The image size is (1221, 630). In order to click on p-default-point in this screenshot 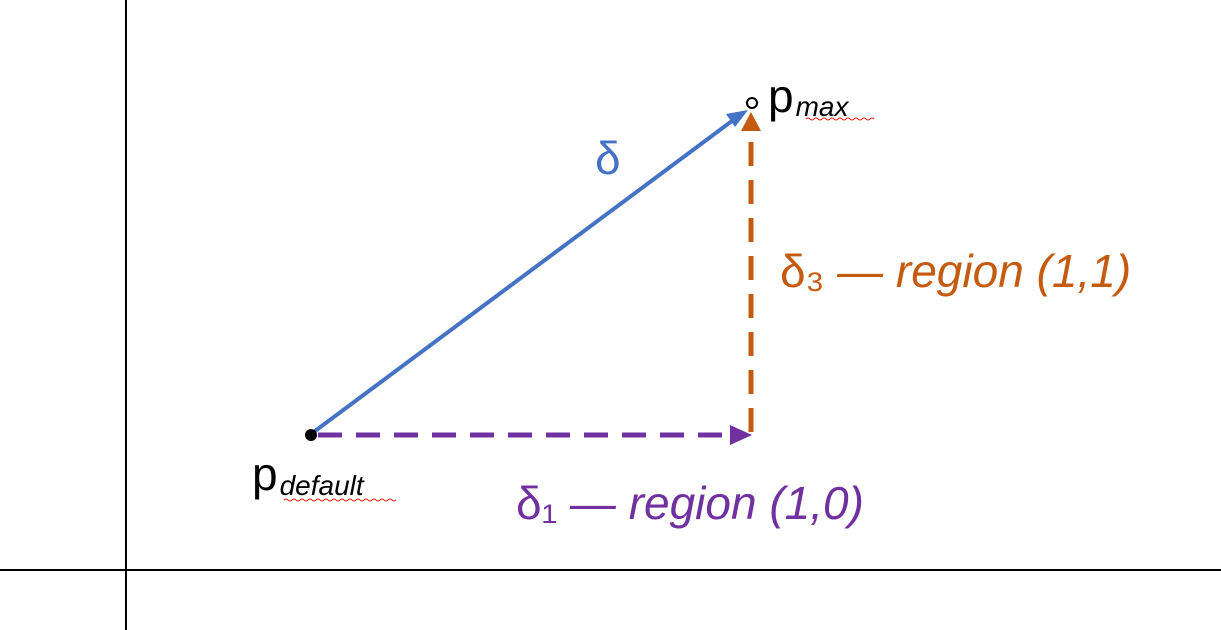, I will do `click(311, 435)`.